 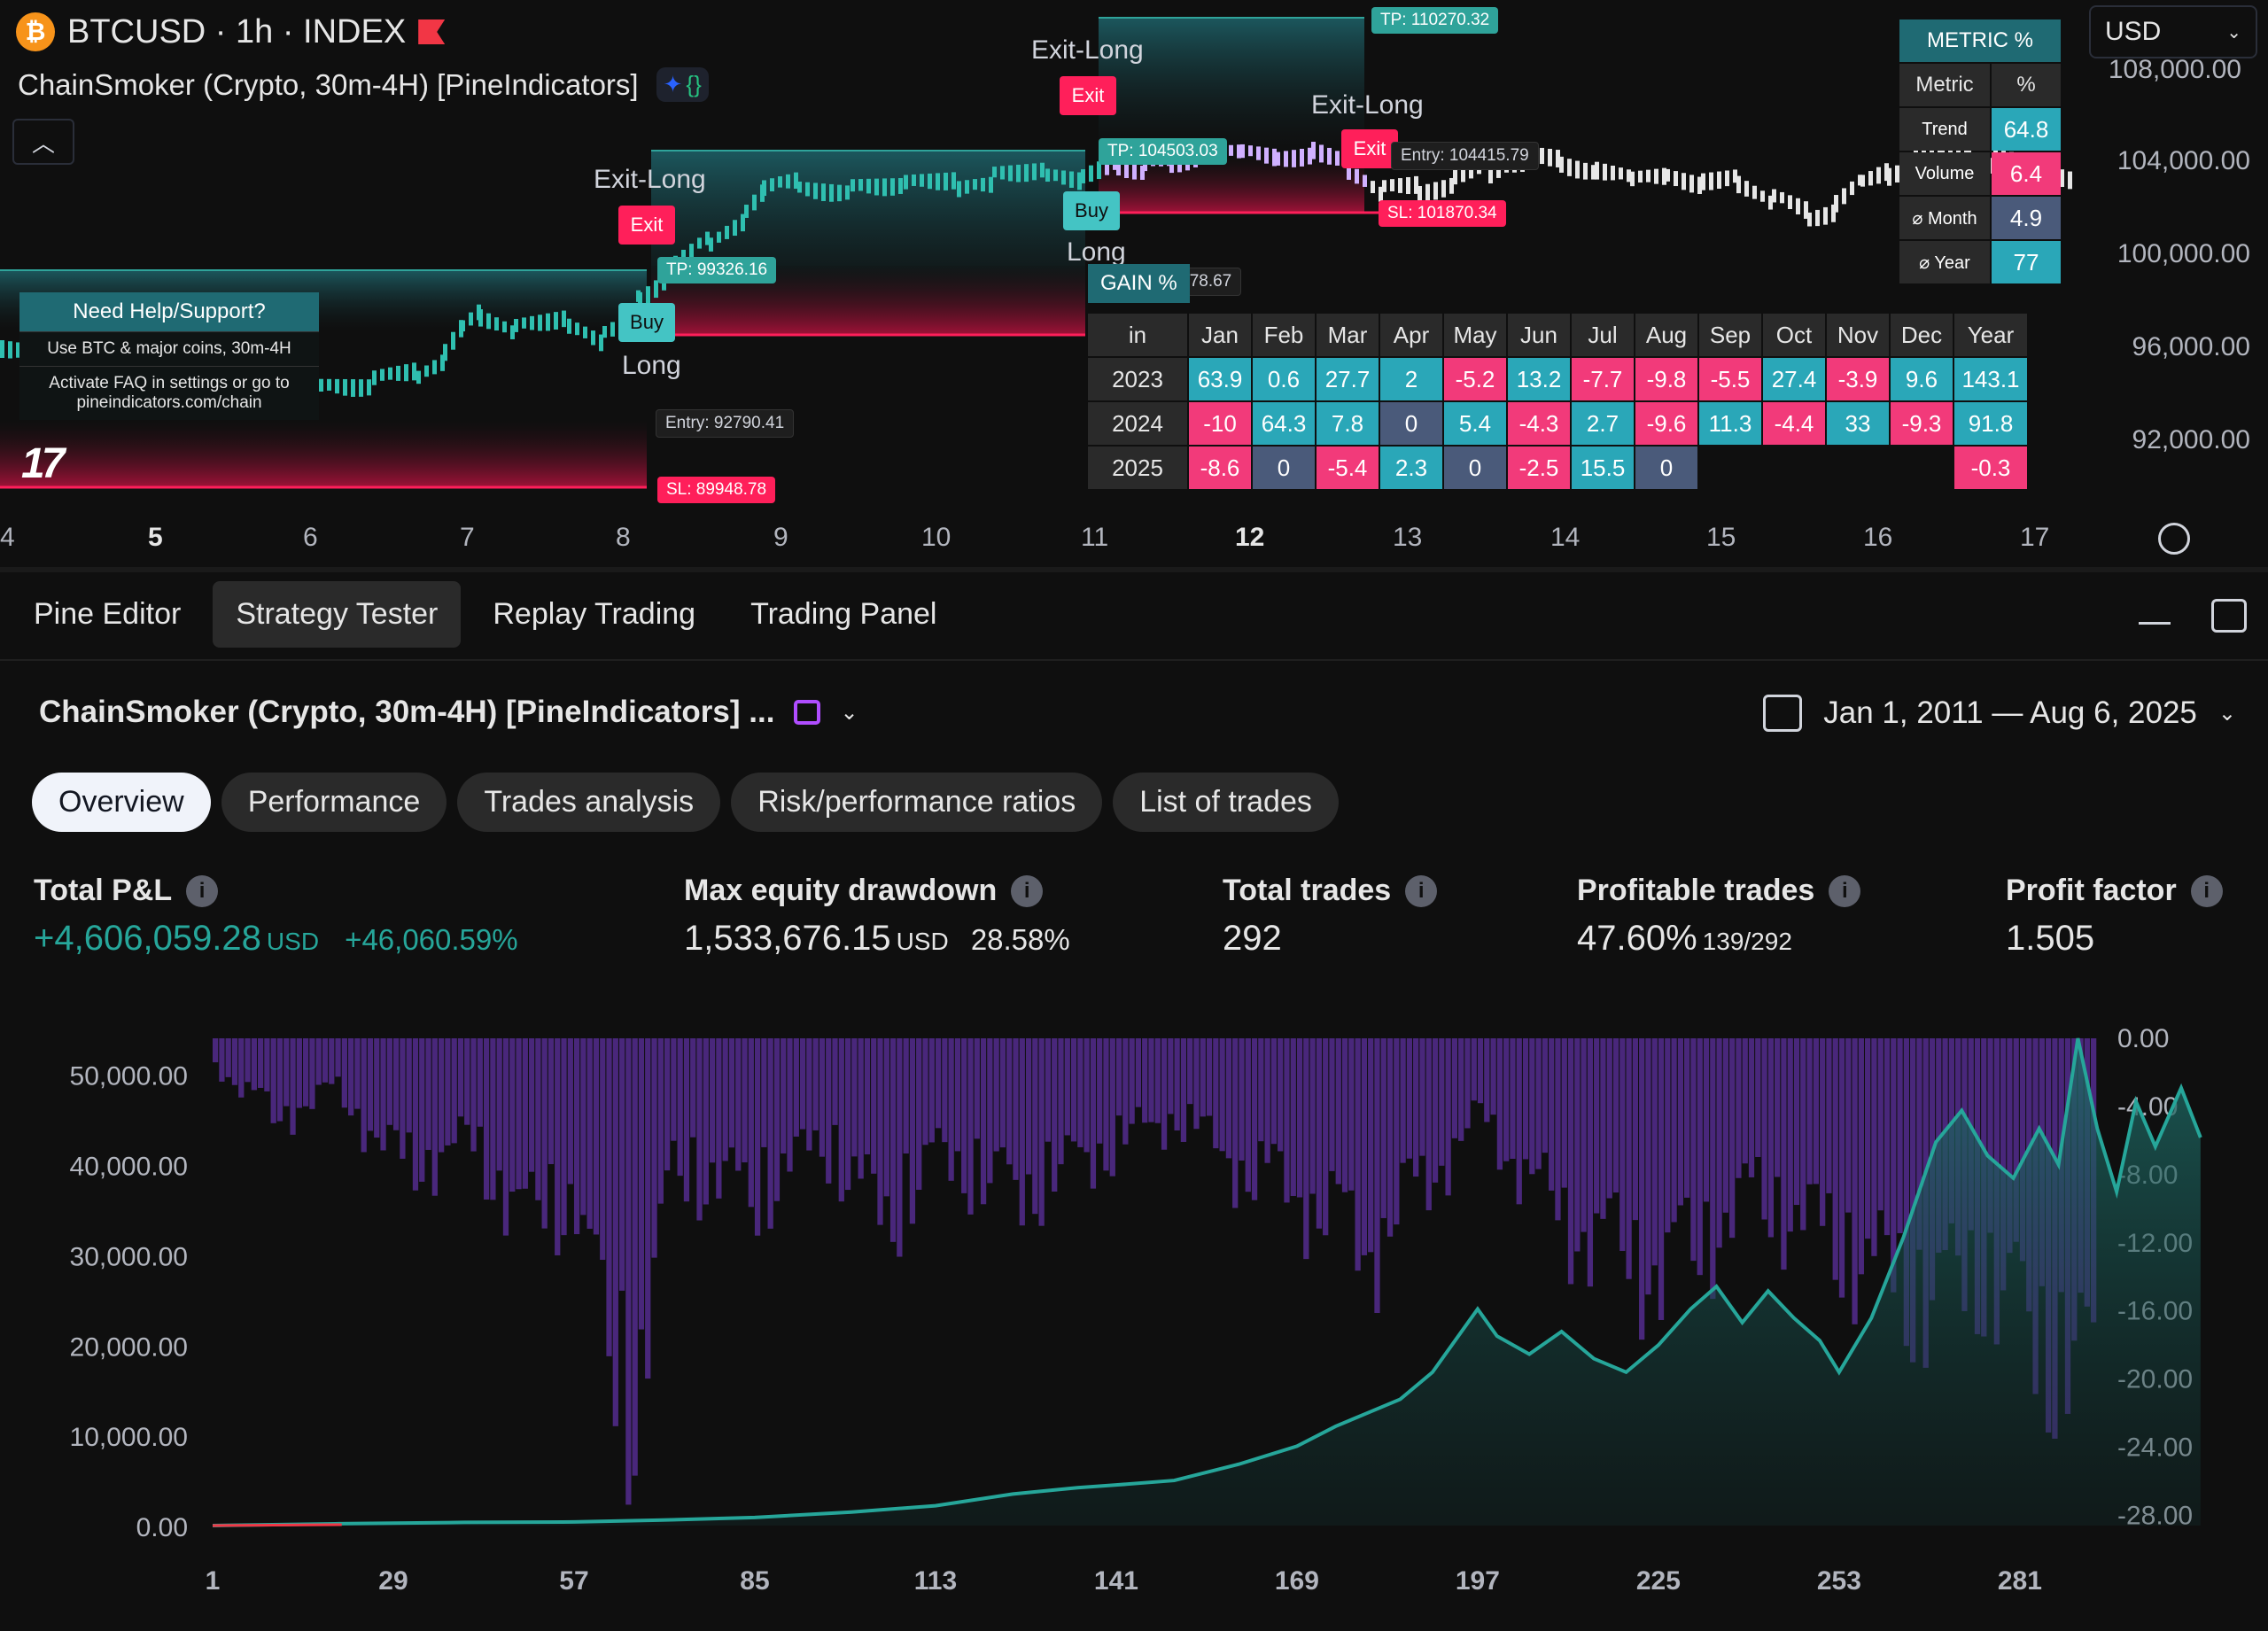 I want to click on tab-replay-trading: Replay Trading, so click(x=594, y=614).